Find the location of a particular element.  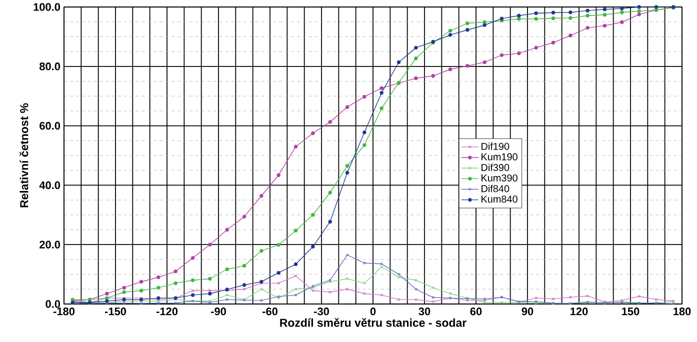

y-tick-label: 80.0 is located at coordinates (49, 66).